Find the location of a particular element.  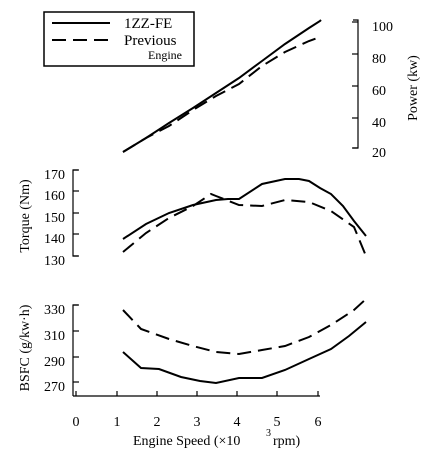

chart-legend: 1ZZ-FE Previous Engine is located at coordinates (119, 39).